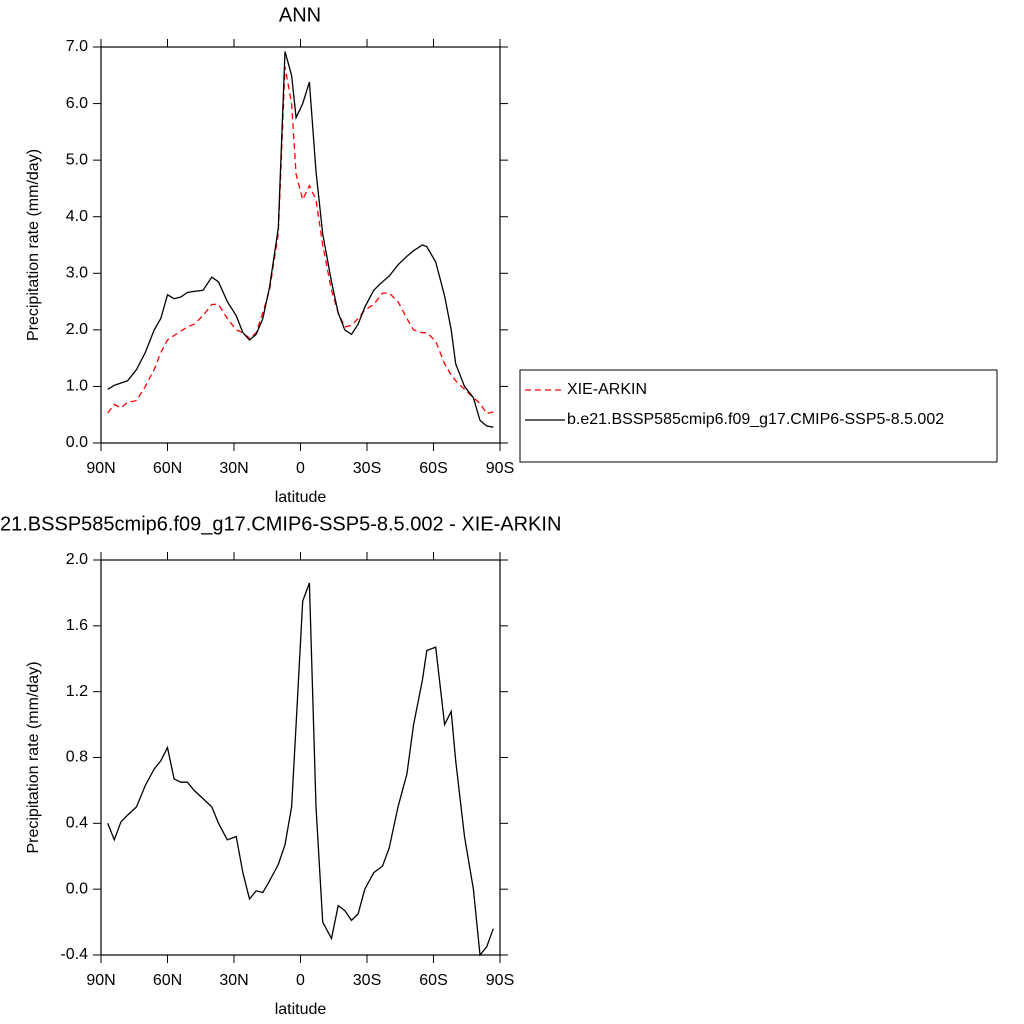 This screenshot has width=1024, height=1024. Describe the element at coordinates (300, 15) in the screenshot. I see `chart-title: ANN` at that location.